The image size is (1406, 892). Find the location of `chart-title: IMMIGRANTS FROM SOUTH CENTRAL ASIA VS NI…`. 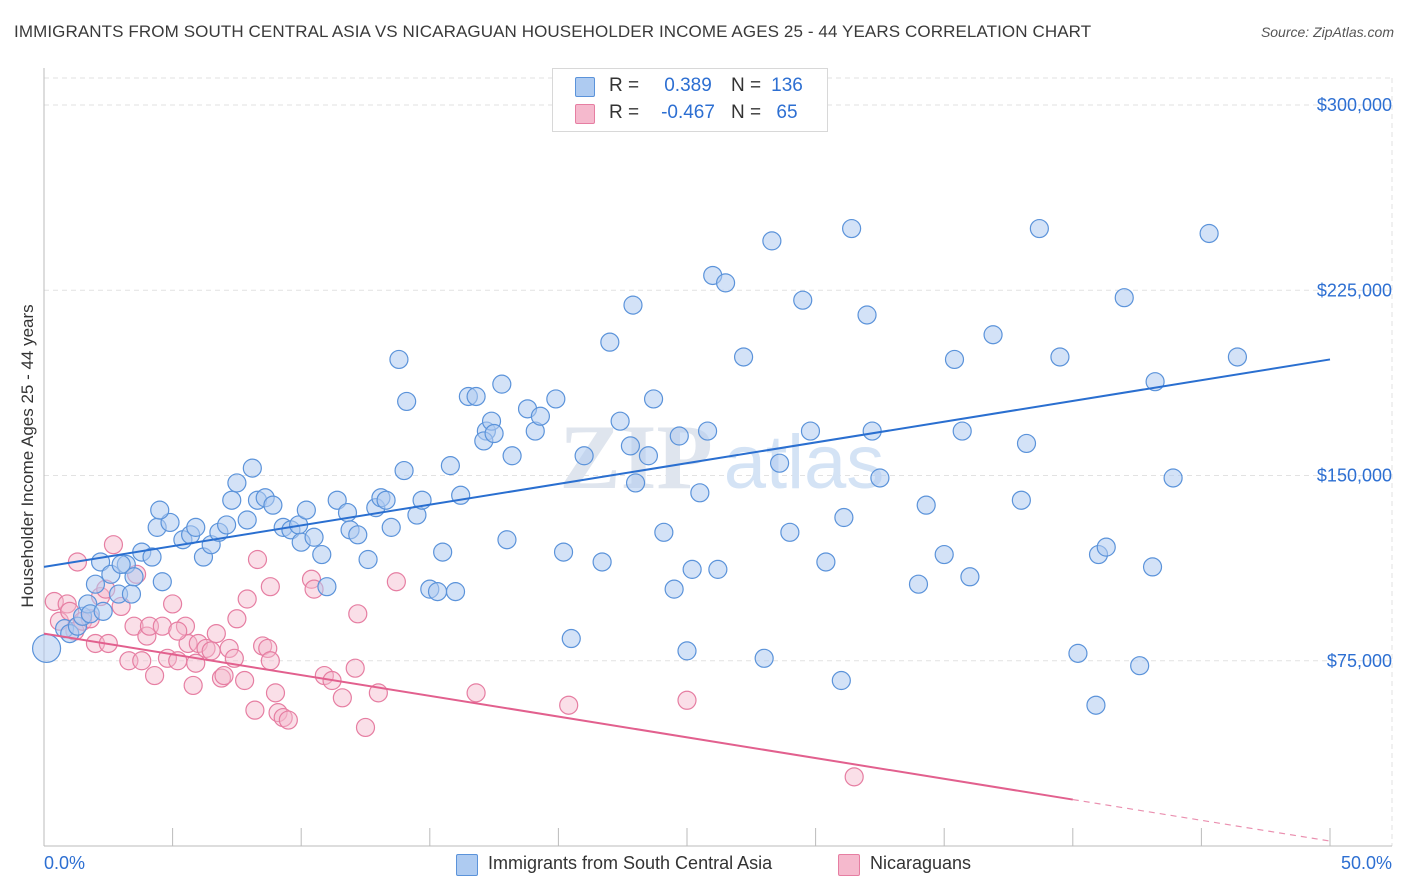

chart-title: IMMIGRANTS FROM SOUTH CENTRAL ASIA VS NI… is located at coordinates (553, 31).